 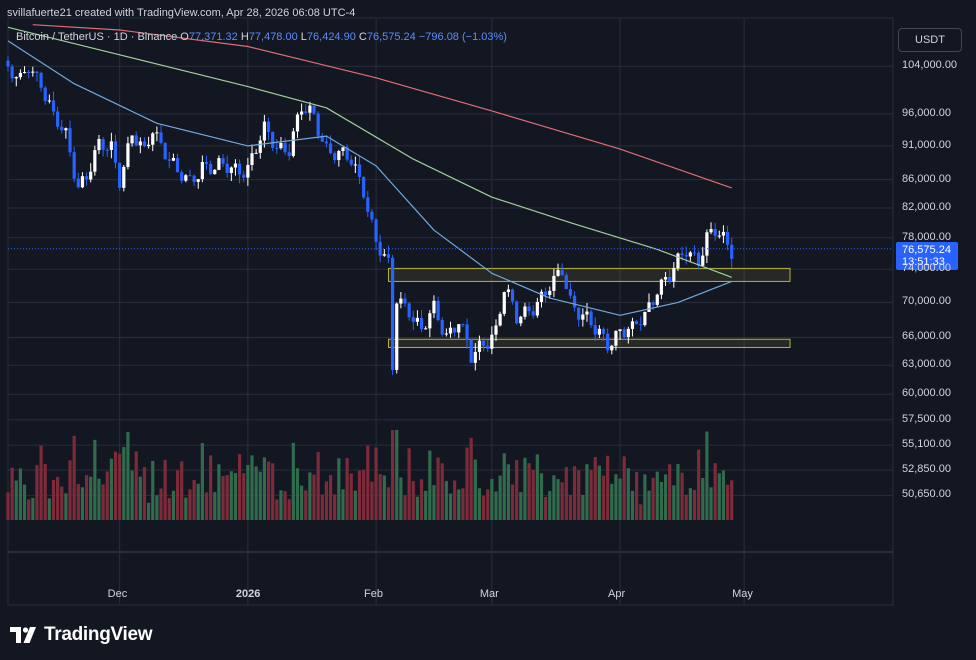 What do you see at coordinates (489, 594) in the screenshot?
I see `x-tick-label: Mar` at bounding box center [489, 594].